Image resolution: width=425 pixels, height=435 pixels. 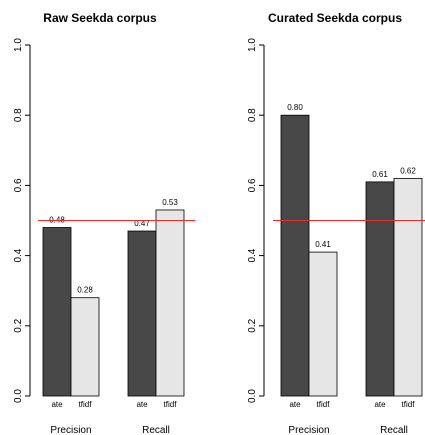 I want to click on value-label: 0.47, so click(x=142, y=223).